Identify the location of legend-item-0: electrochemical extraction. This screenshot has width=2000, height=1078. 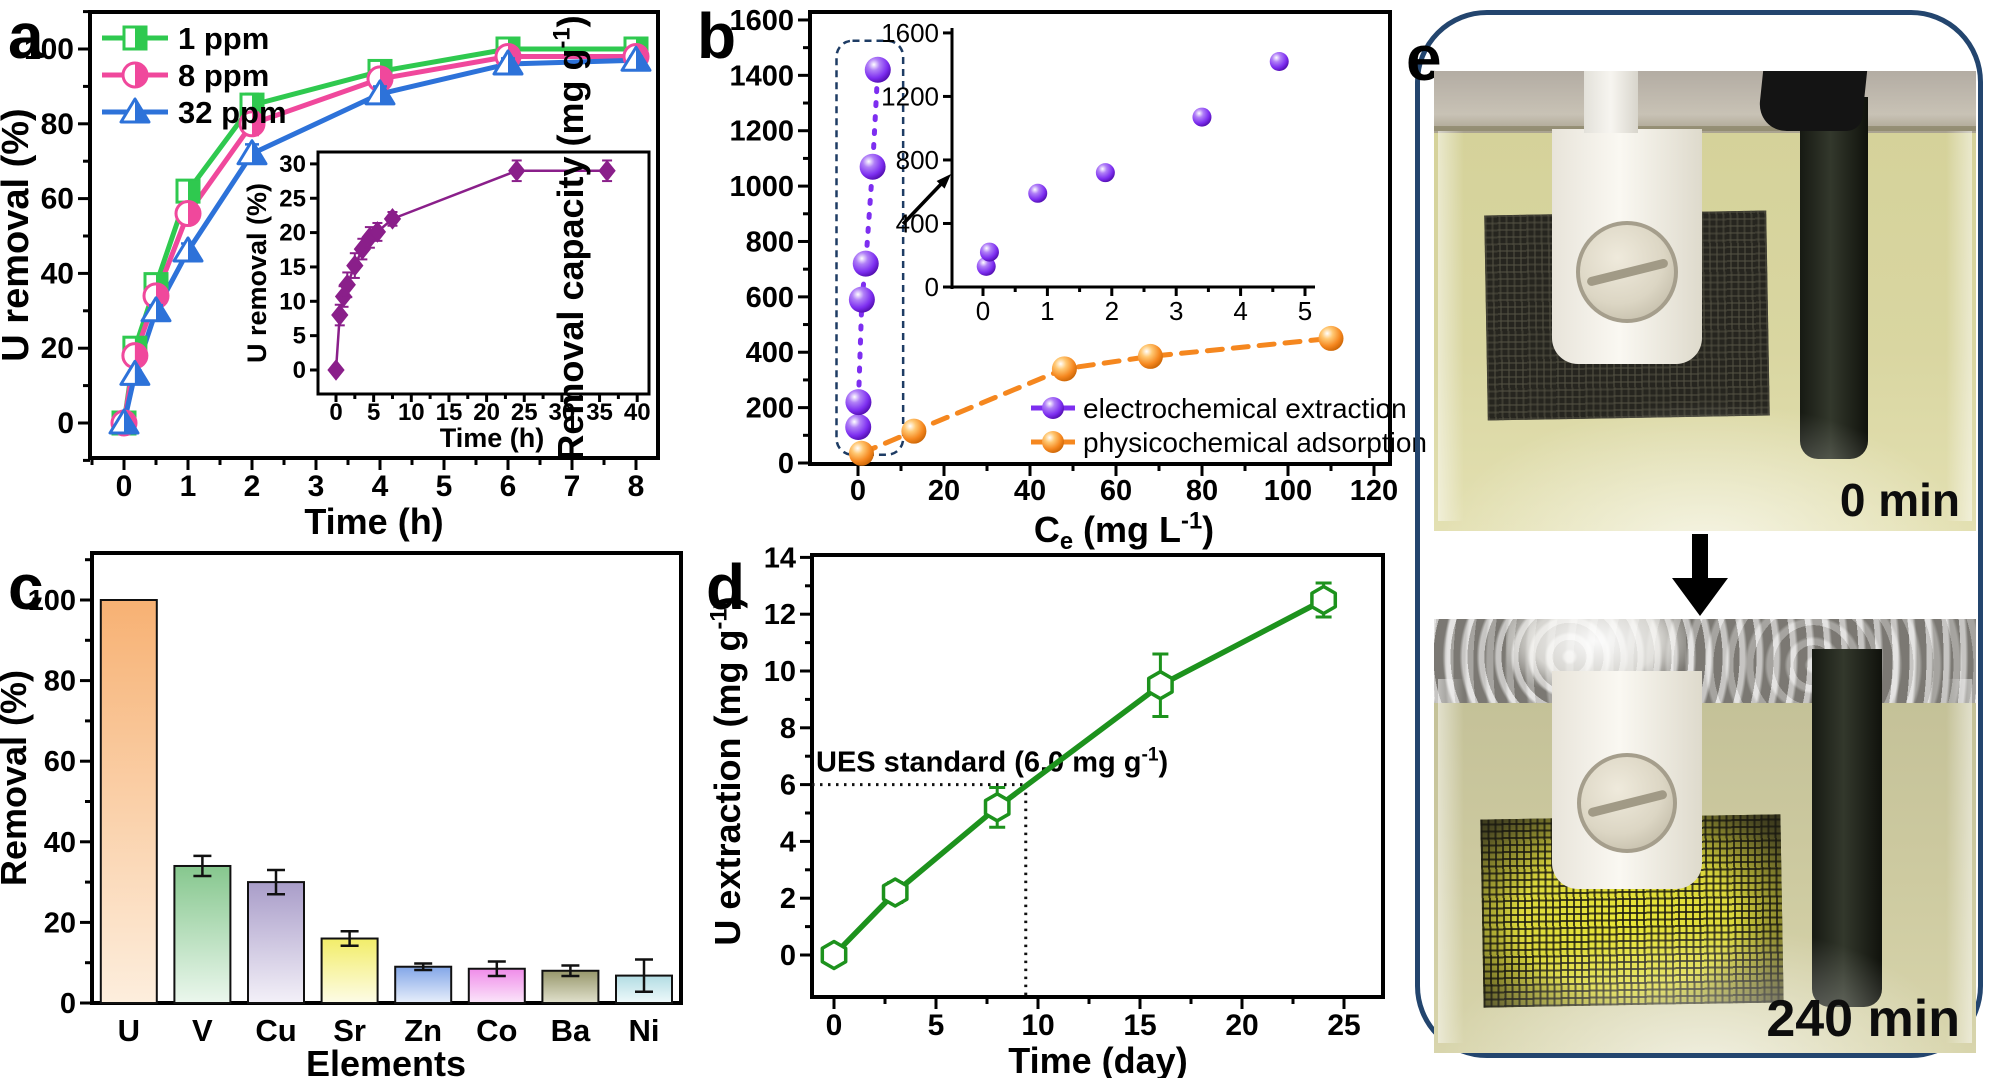
(1219, 408).